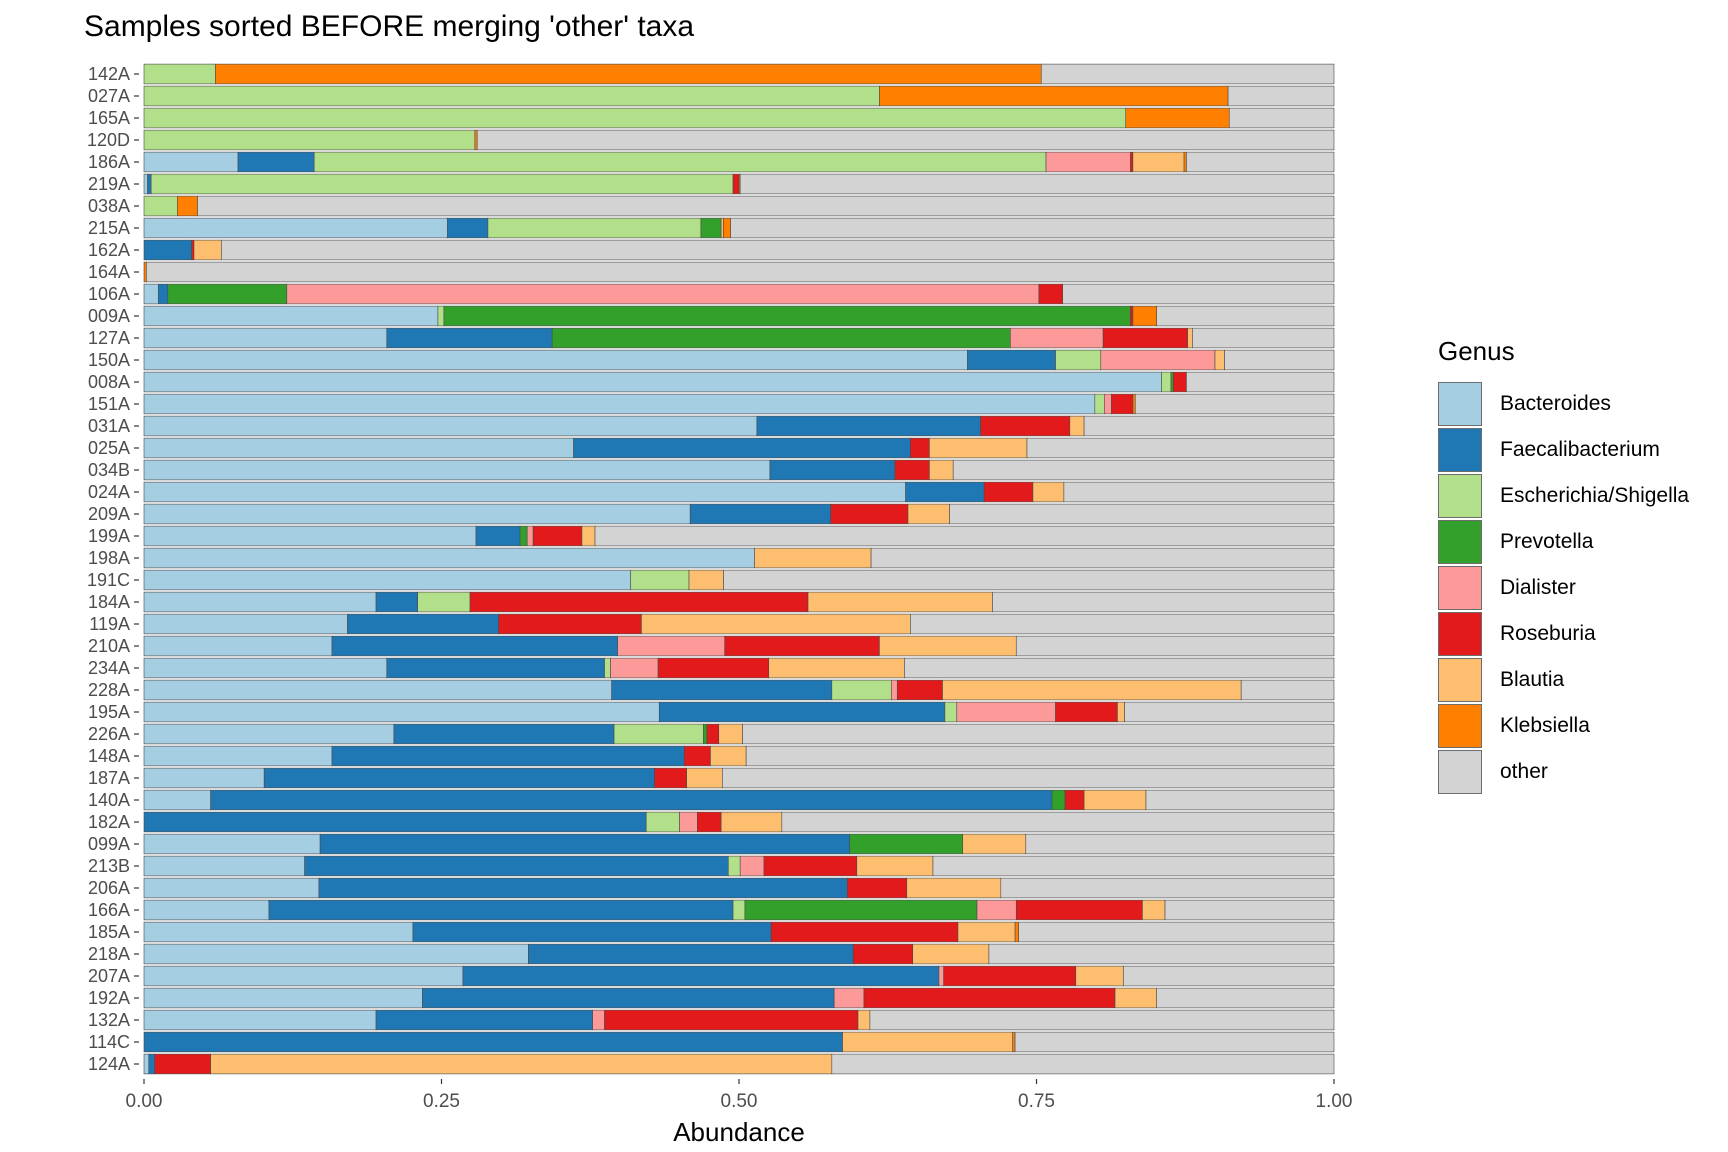  I want to click on bar-segment-127A-blautia, so click(1190, 338).